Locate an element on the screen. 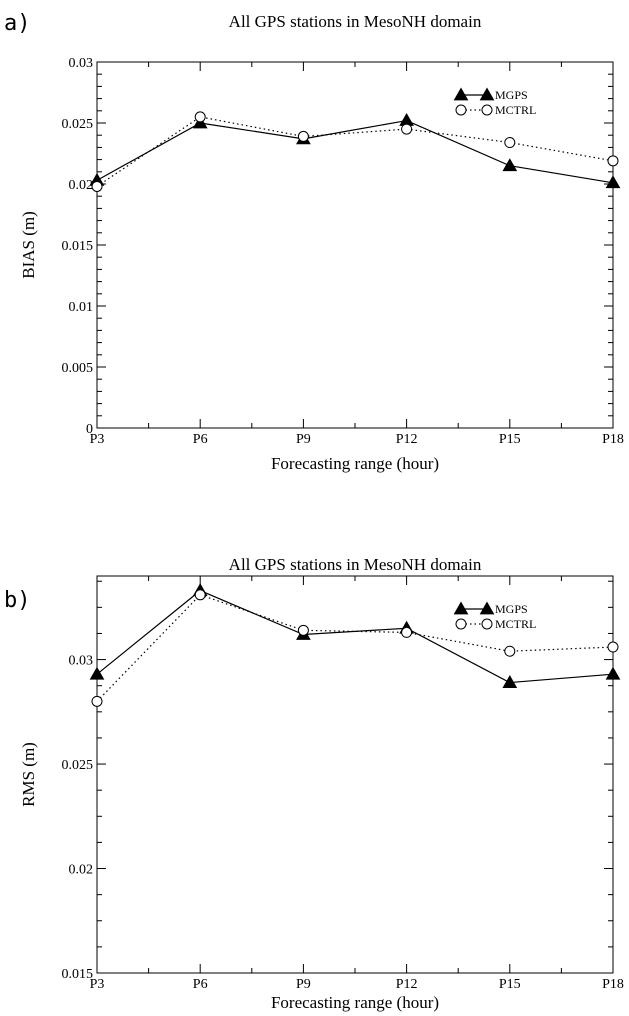 The width and height of the screenshot is (629, 1016). panel-letter: b) is located at coordinates (17, 600).